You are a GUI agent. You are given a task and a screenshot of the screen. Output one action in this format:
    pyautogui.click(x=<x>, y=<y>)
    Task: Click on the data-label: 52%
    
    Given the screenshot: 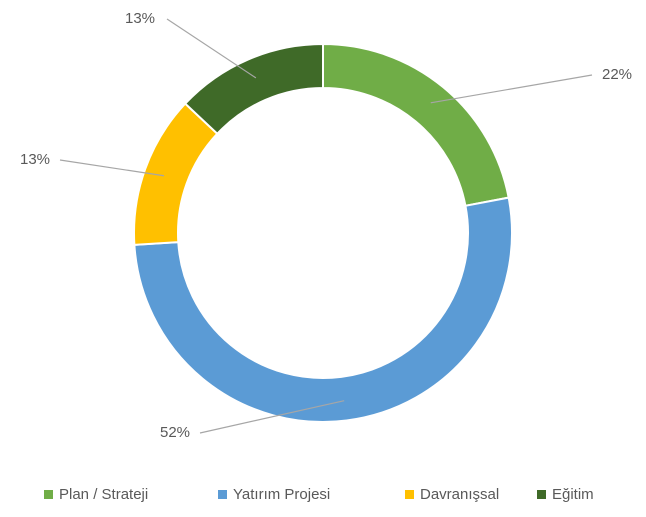 What is the action you would take?
    pyautogui.click(x=175, y=432)
    